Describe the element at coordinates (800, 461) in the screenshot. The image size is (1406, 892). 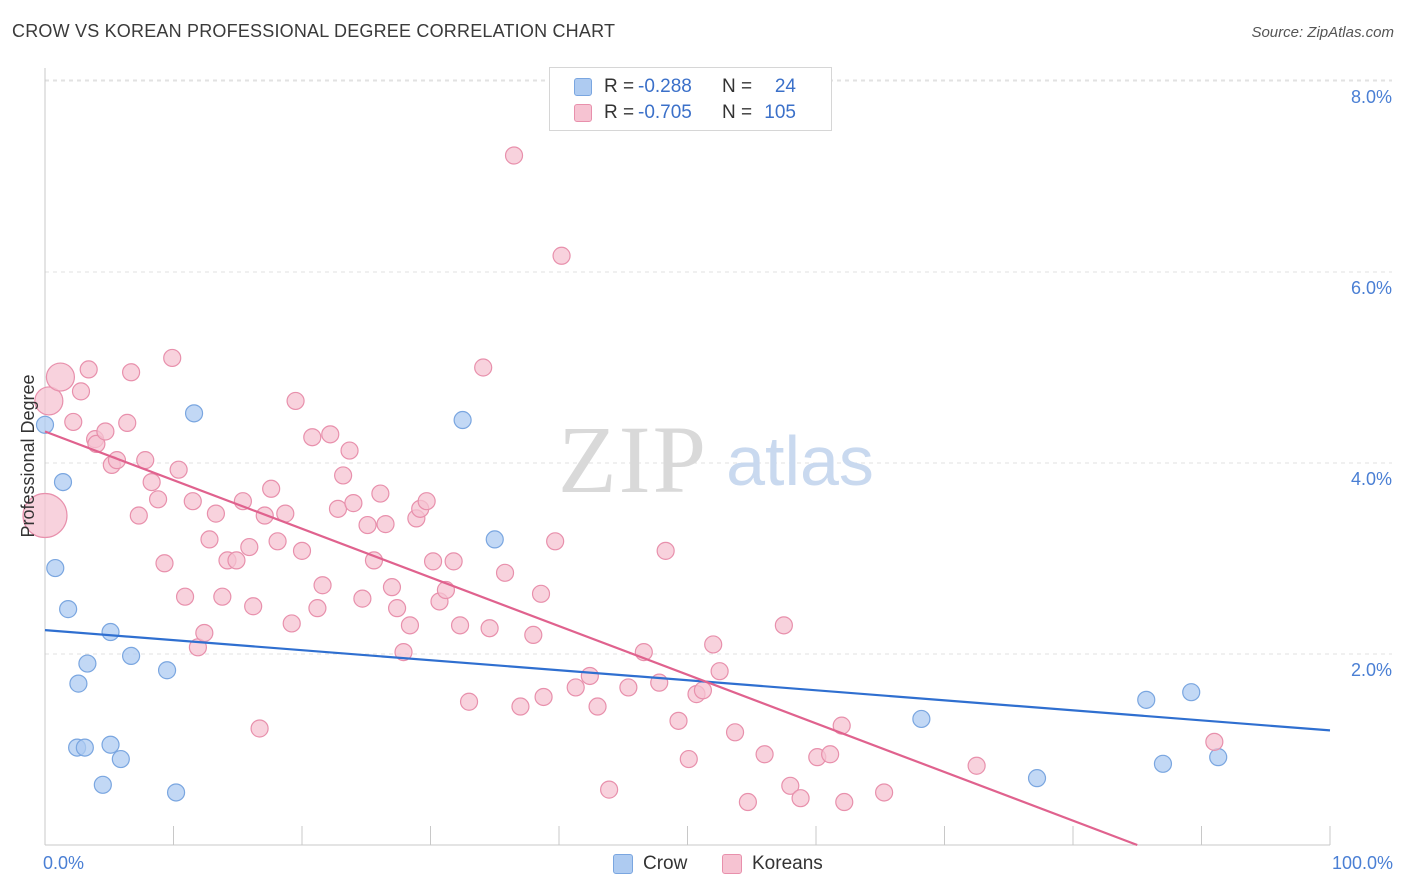
I see `watermark-atlas: atlas` at that location.